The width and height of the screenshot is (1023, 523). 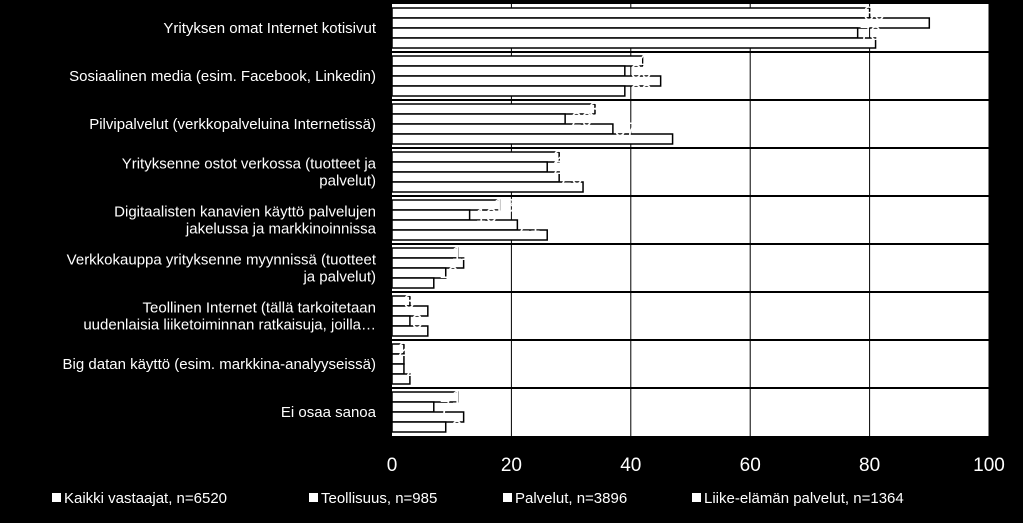 I want to click on value-label: 80, so click(x=874, y=14).